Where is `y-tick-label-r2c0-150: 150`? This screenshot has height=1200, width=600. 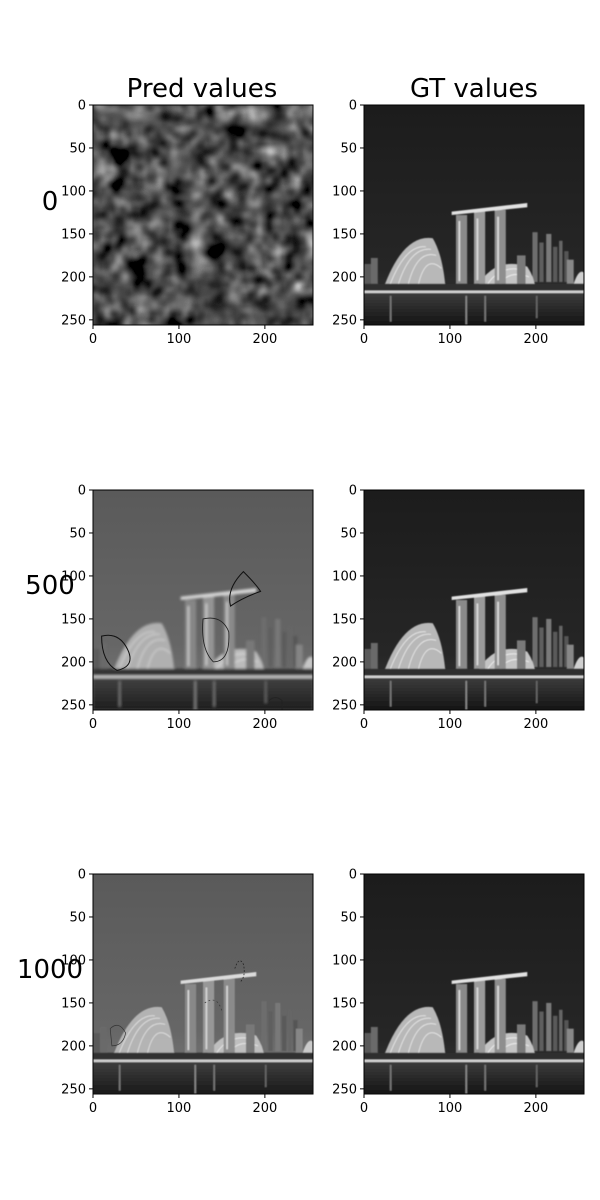 y-tick-label-r2c0-150: 150 is located at coordinates (73, 1003).